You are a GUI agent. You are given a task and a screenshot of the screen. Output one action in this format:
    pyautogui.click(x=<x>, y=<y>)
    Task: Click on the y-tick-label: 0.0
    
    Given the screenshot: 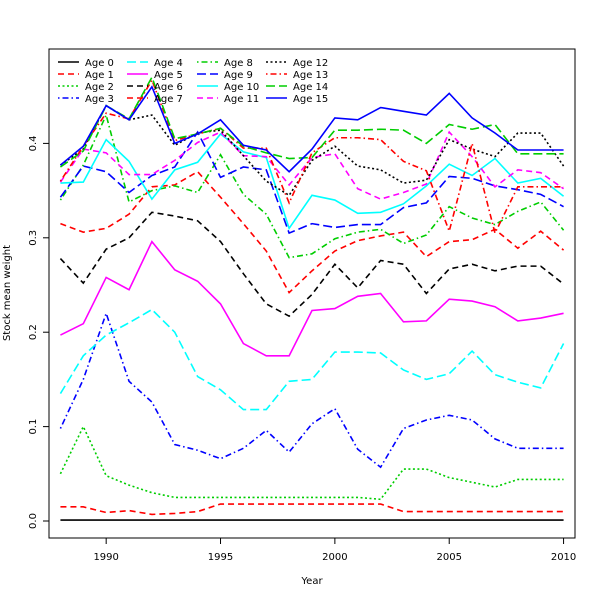 What is the action you would take?
    pyautogui.click(x=33, y=521)
    